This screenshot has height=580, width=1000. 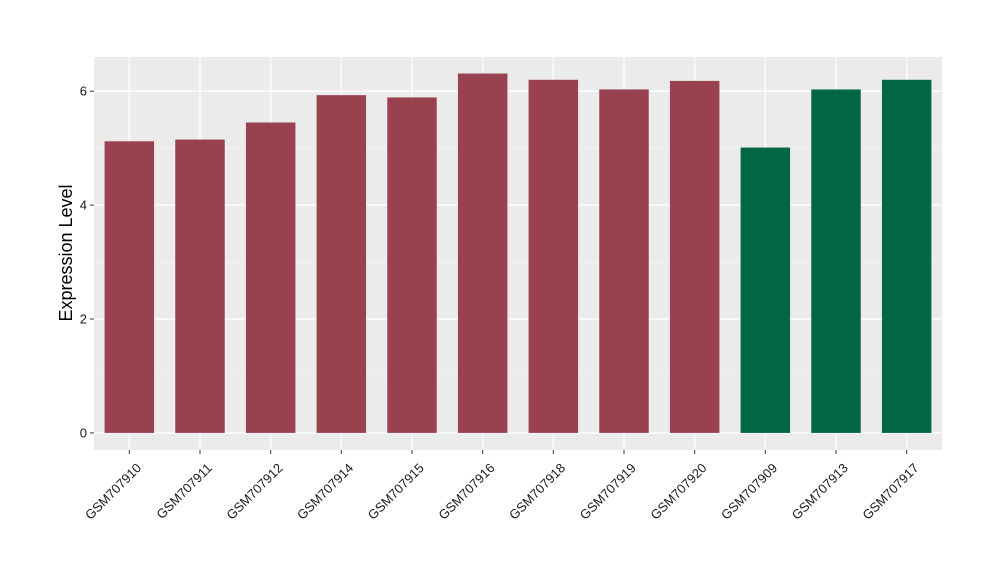 I want to click on x-tick-label: GSM707917, so click(x=890, y=491).